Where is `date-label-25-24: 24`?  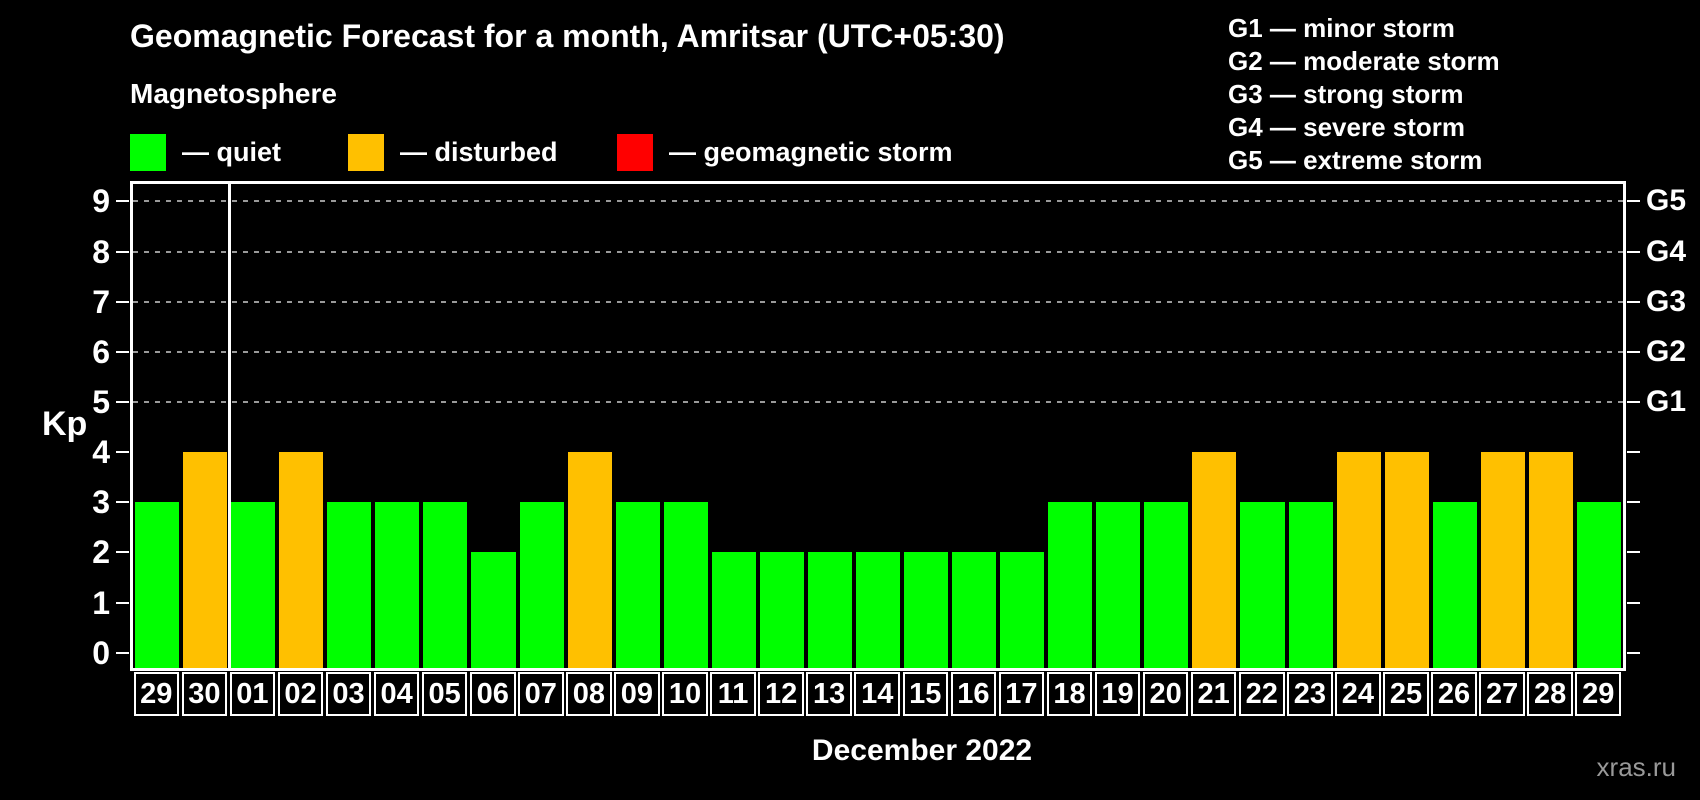
date-label-25-24: 24 is located at coordinates (1358, 694).